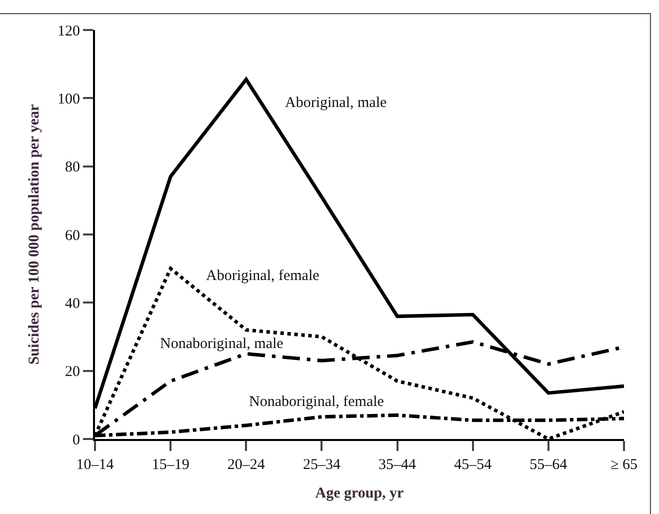 Image resolution: width=659 pixels, height=514 pixels. What do you see at coordinates (69, 31) in the screenshot?
I see `y-tick-label: 120` at bounding box center [69, 31].